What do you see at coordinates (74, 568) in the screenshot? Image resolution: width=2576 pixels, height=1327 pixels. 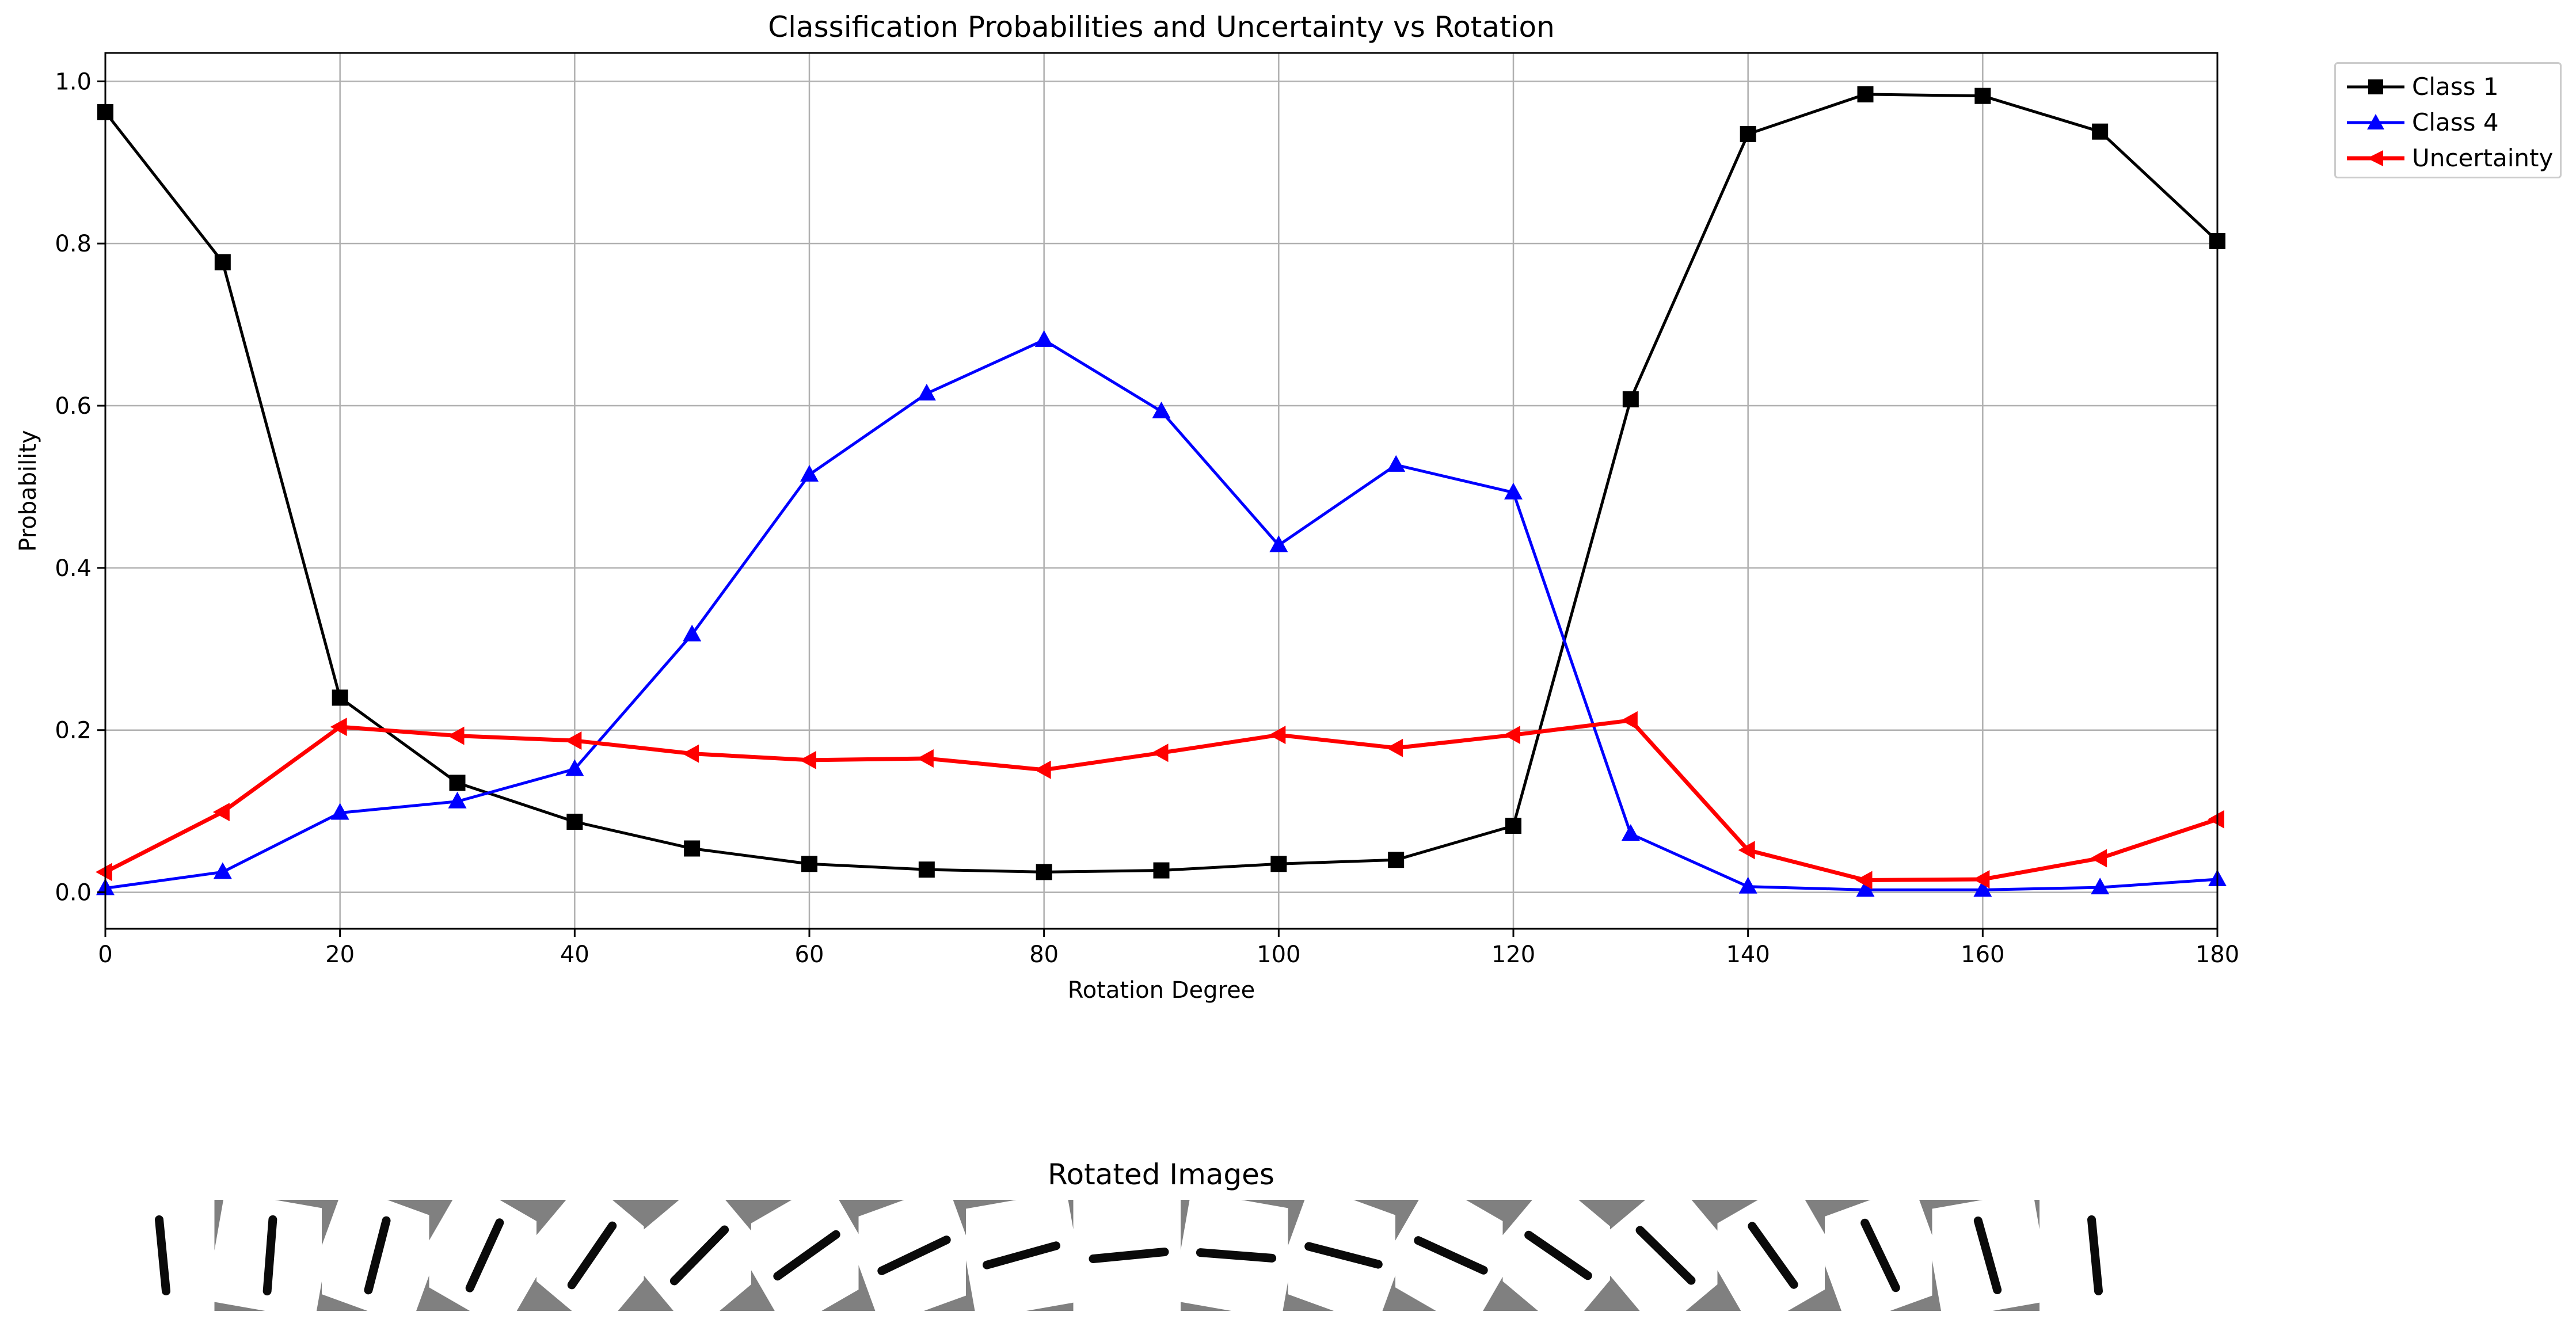 I see `y-tick-label: 0.4` at bounding box center [74, 568].